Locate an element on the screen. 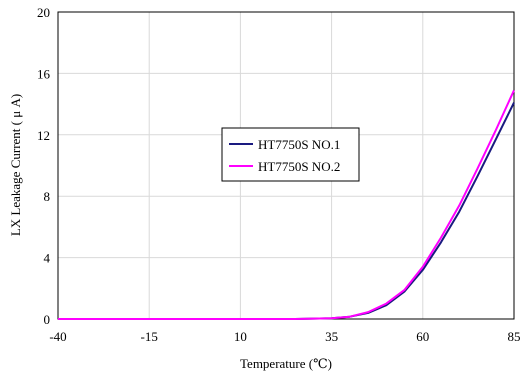 The width and height of the screenshot is (527, 375). y-axis-label: LX Leakage Current ( μ A) is located at coordinates (15, 165).